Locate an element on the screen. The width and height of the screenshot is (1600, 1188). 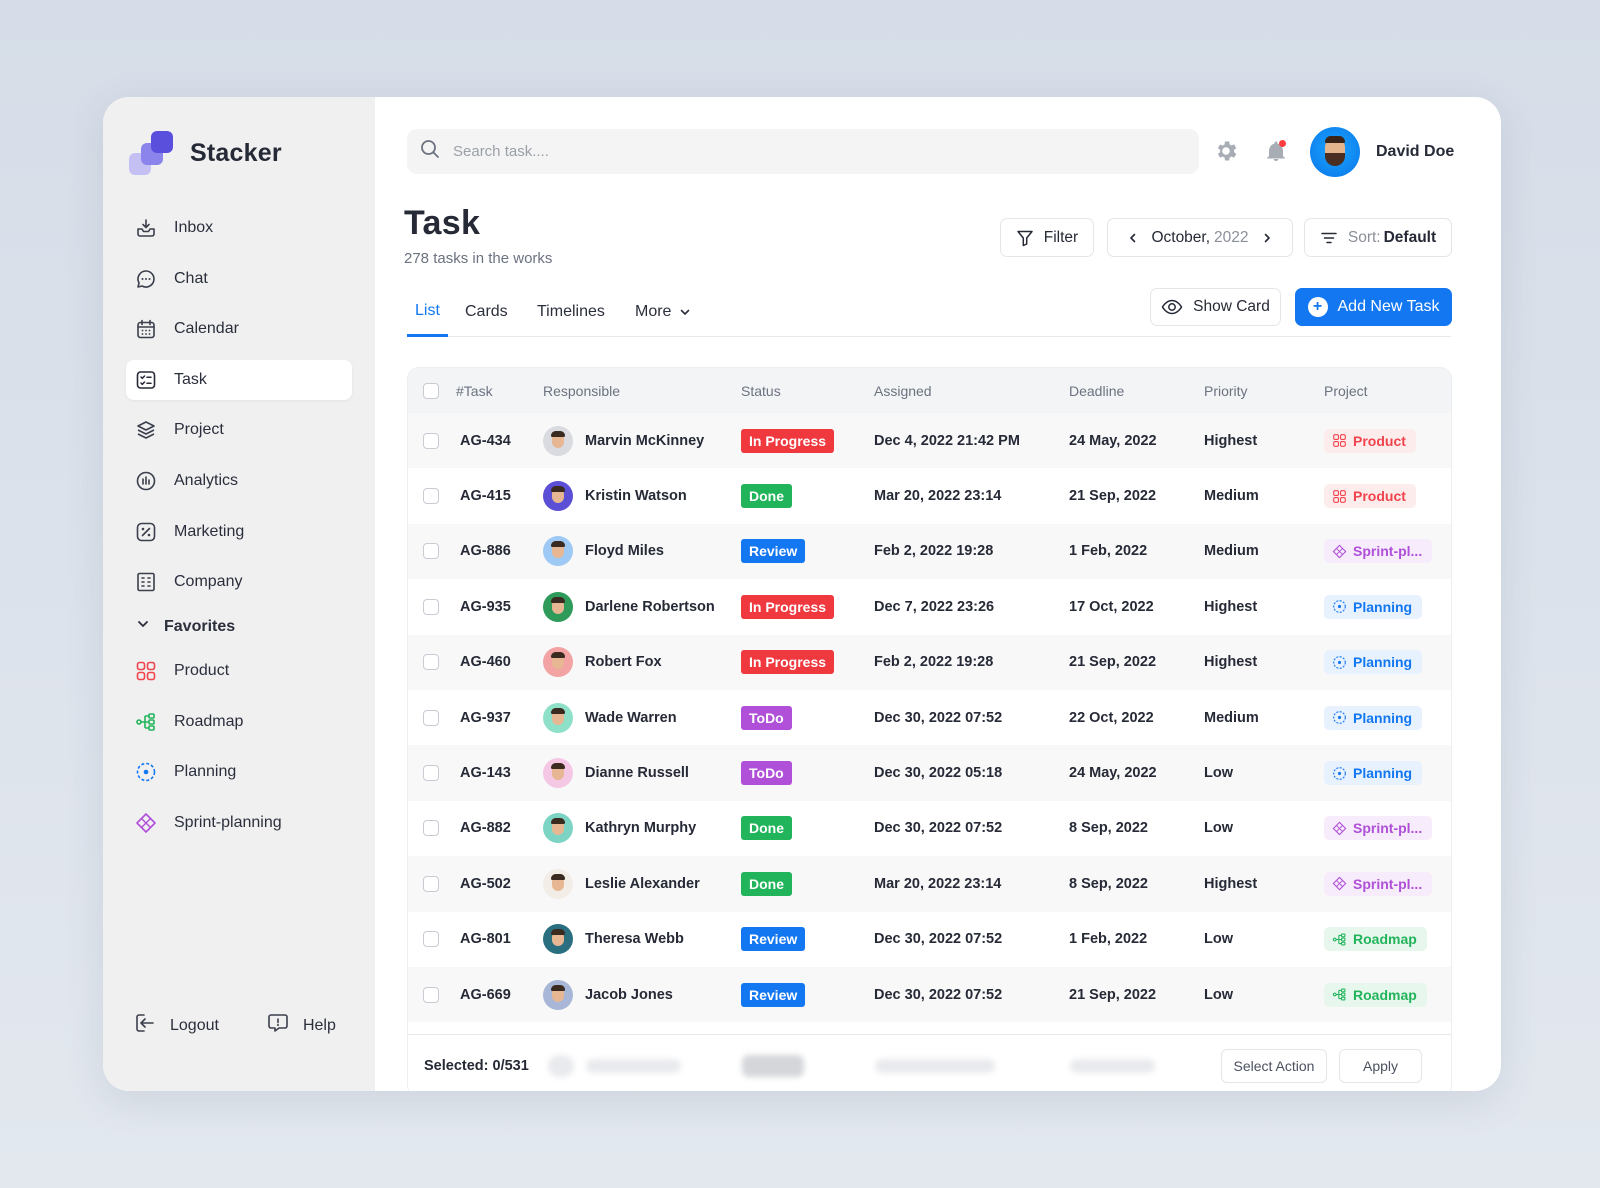
task-id: AG-143 is located at coordinates (485, 773).